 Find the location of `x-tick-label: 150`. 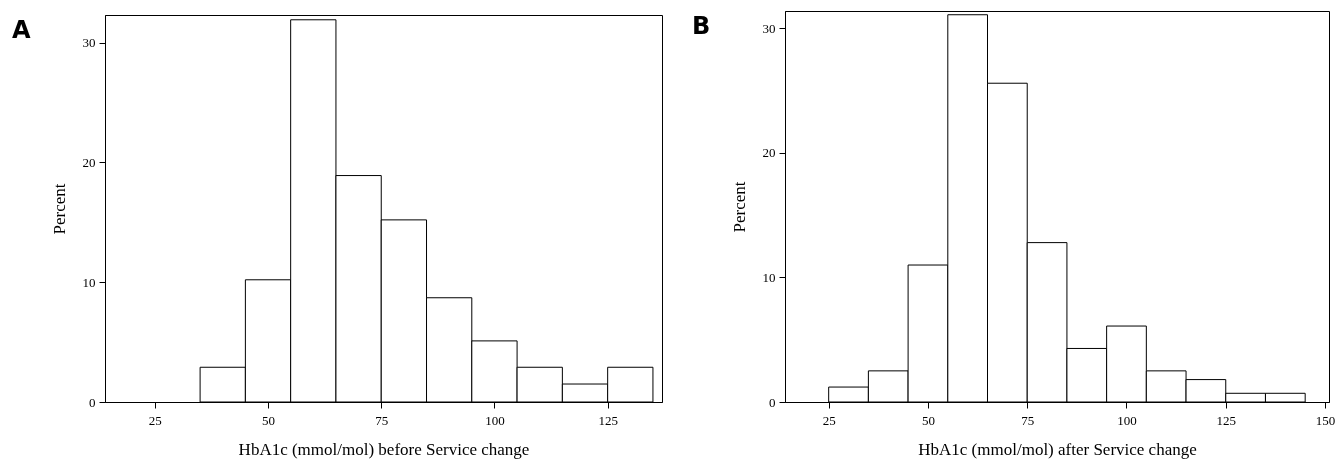

x-tick-label: 150 is located at coordinates (1325, 420).